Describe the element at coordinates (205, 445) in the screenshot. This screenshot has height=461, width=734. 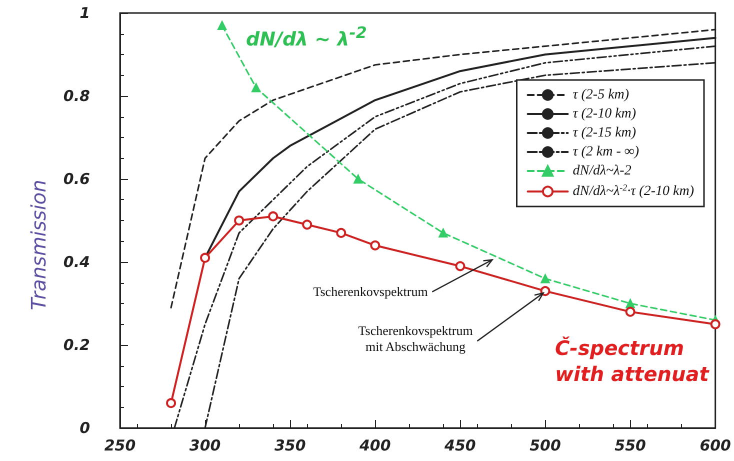
I see `x-tick-label: 300` at that location.